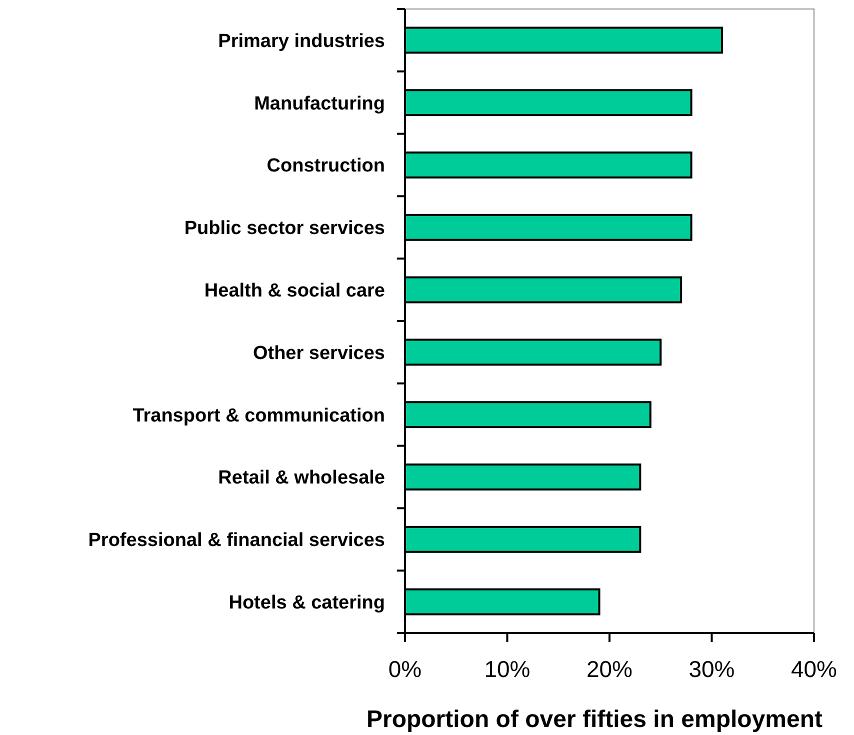  Describe the element at coordinates (609, 669) in the screenshot. I see `x-tick-label: 20%` at that location.